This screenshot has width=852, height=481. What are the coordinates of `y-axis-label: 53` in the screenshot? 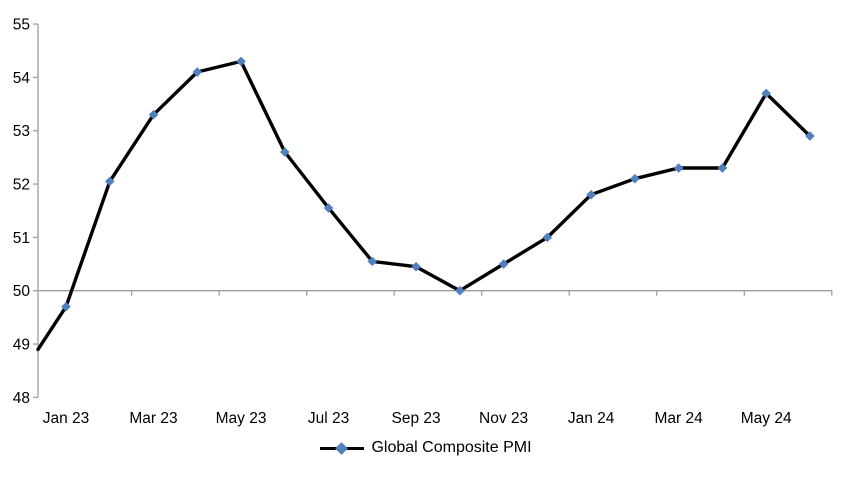 It's located at (21, 131).